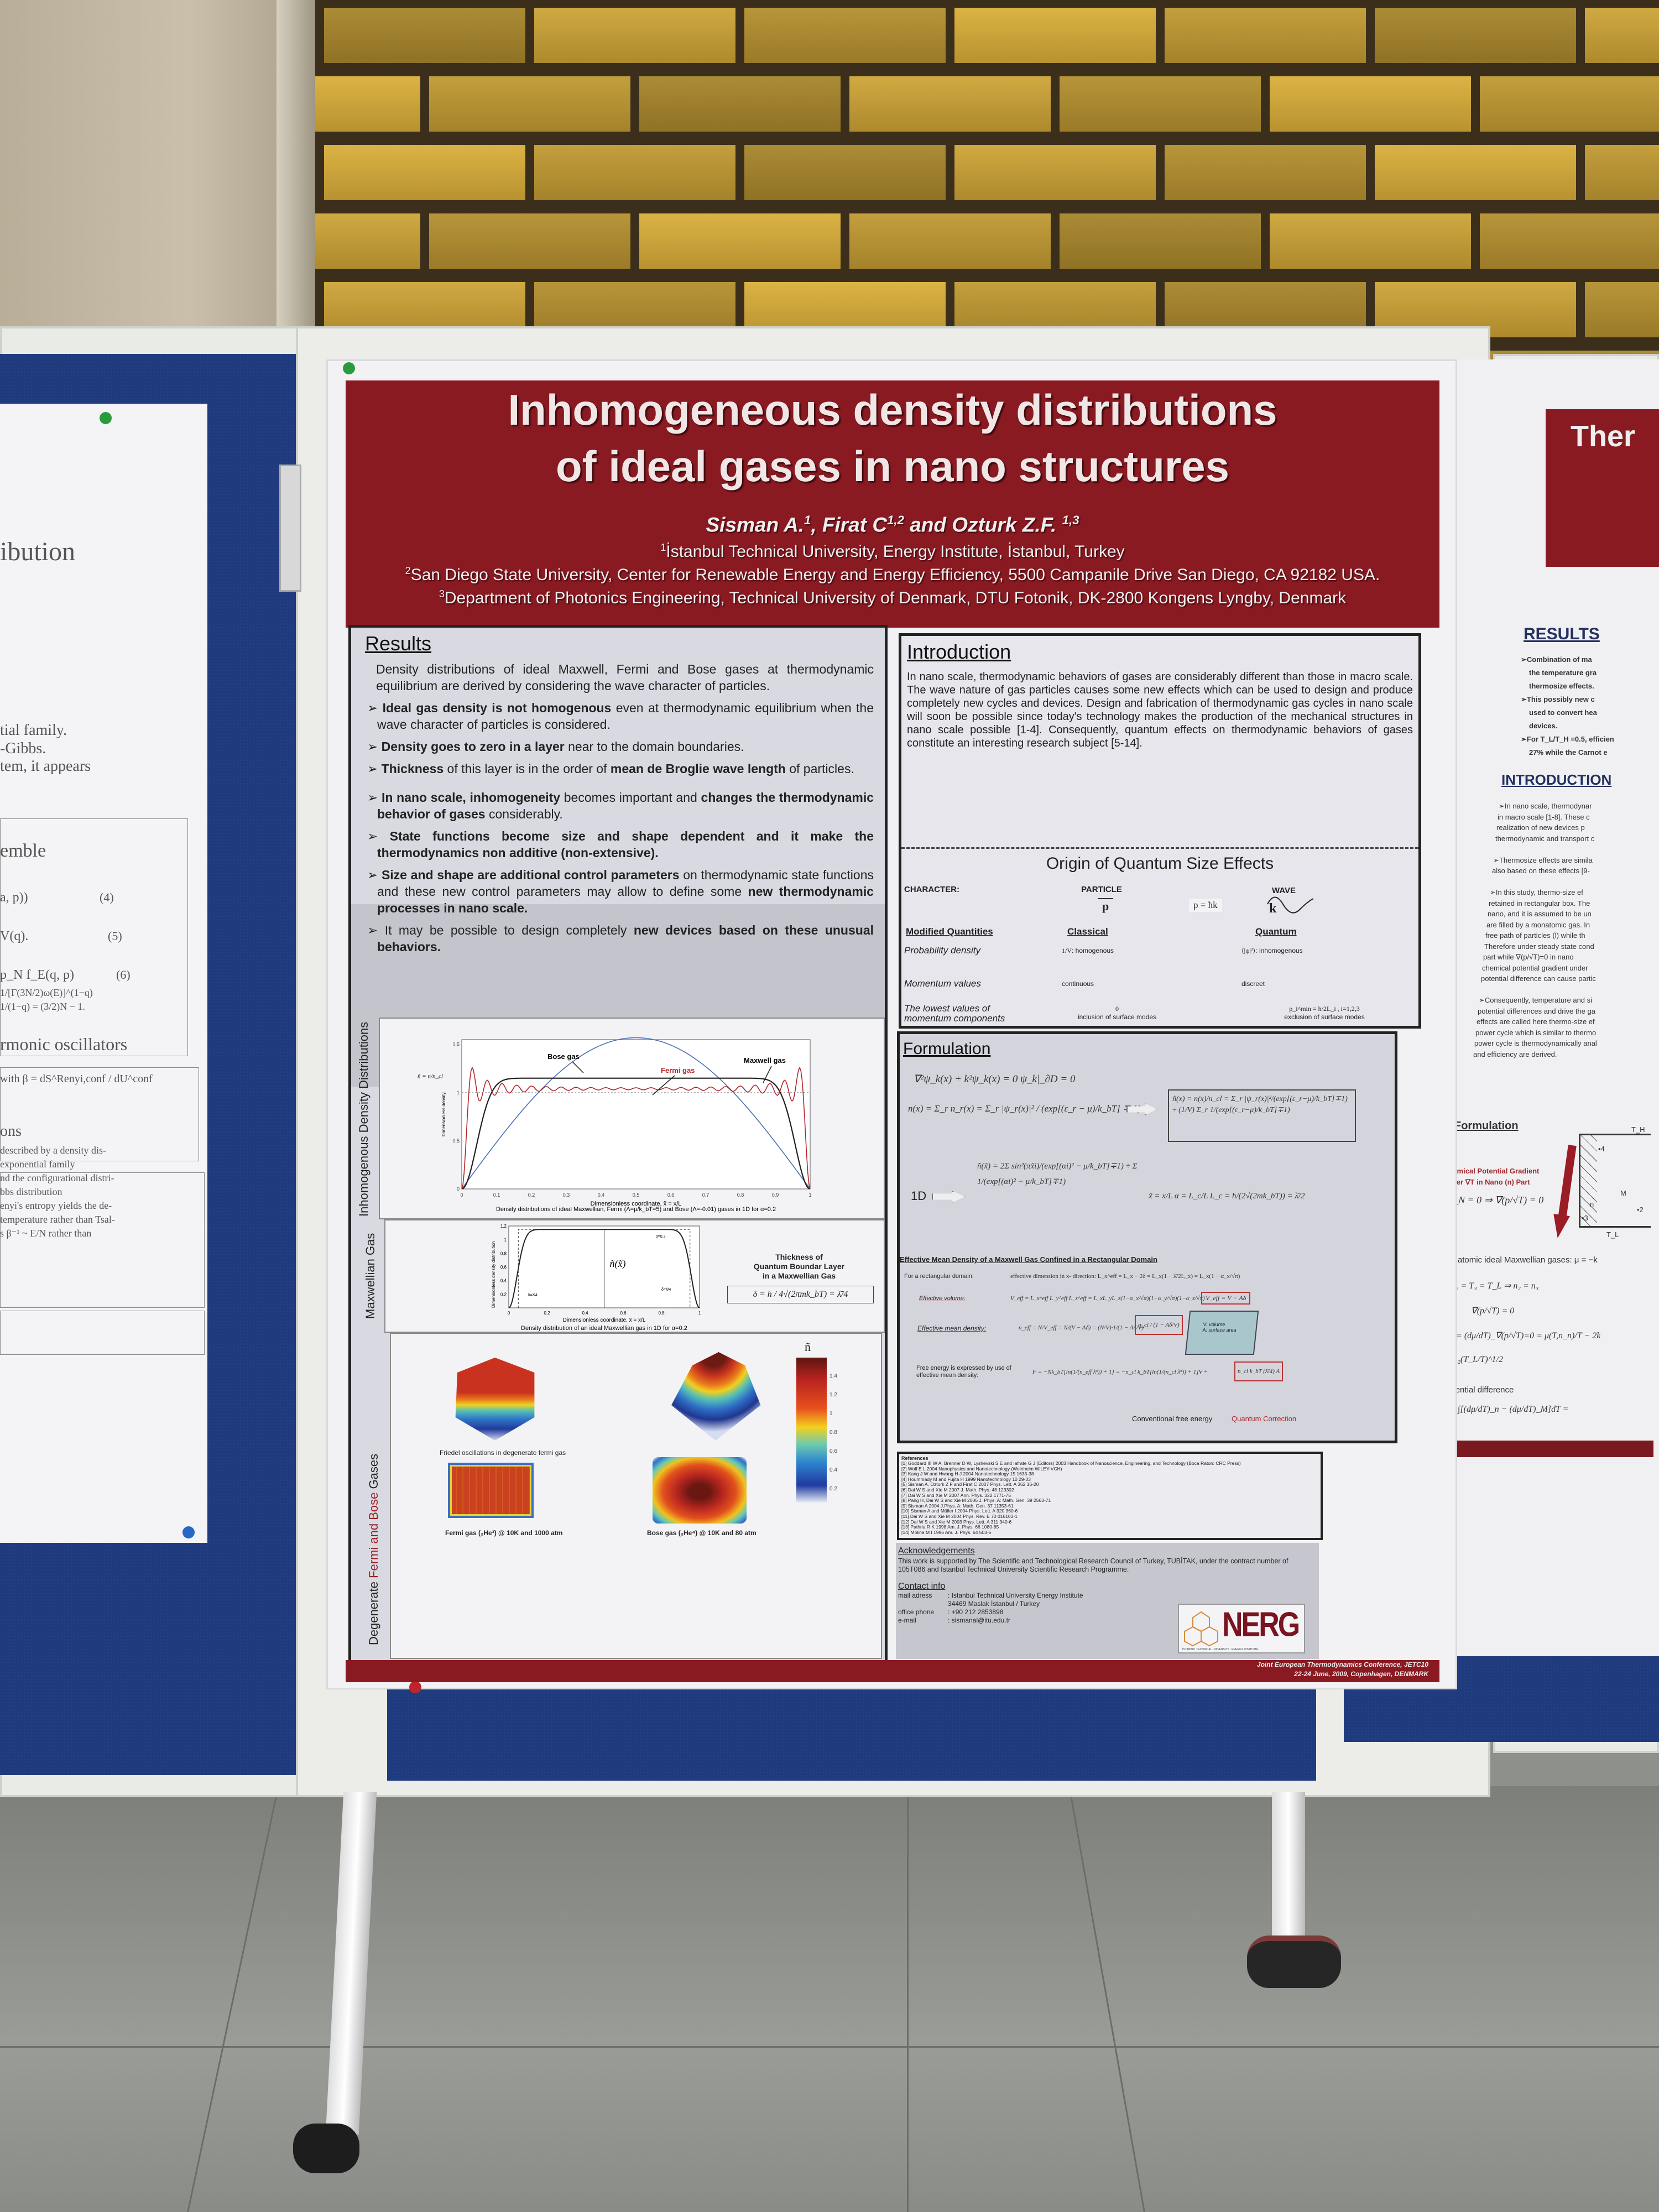 The height and width of the screenshot is (2212, 1659). Describe the element at coordinates (1515, 1054) in the screenshot. I see `right-intro-line: and efficiency are derived.` at that location.